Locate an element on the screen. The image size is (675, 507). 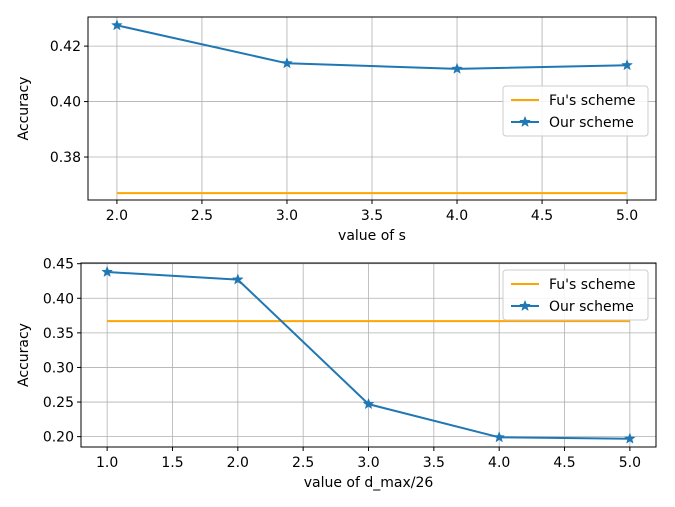
x-tick-label: 1.0 is located at coordinates (107, 463).